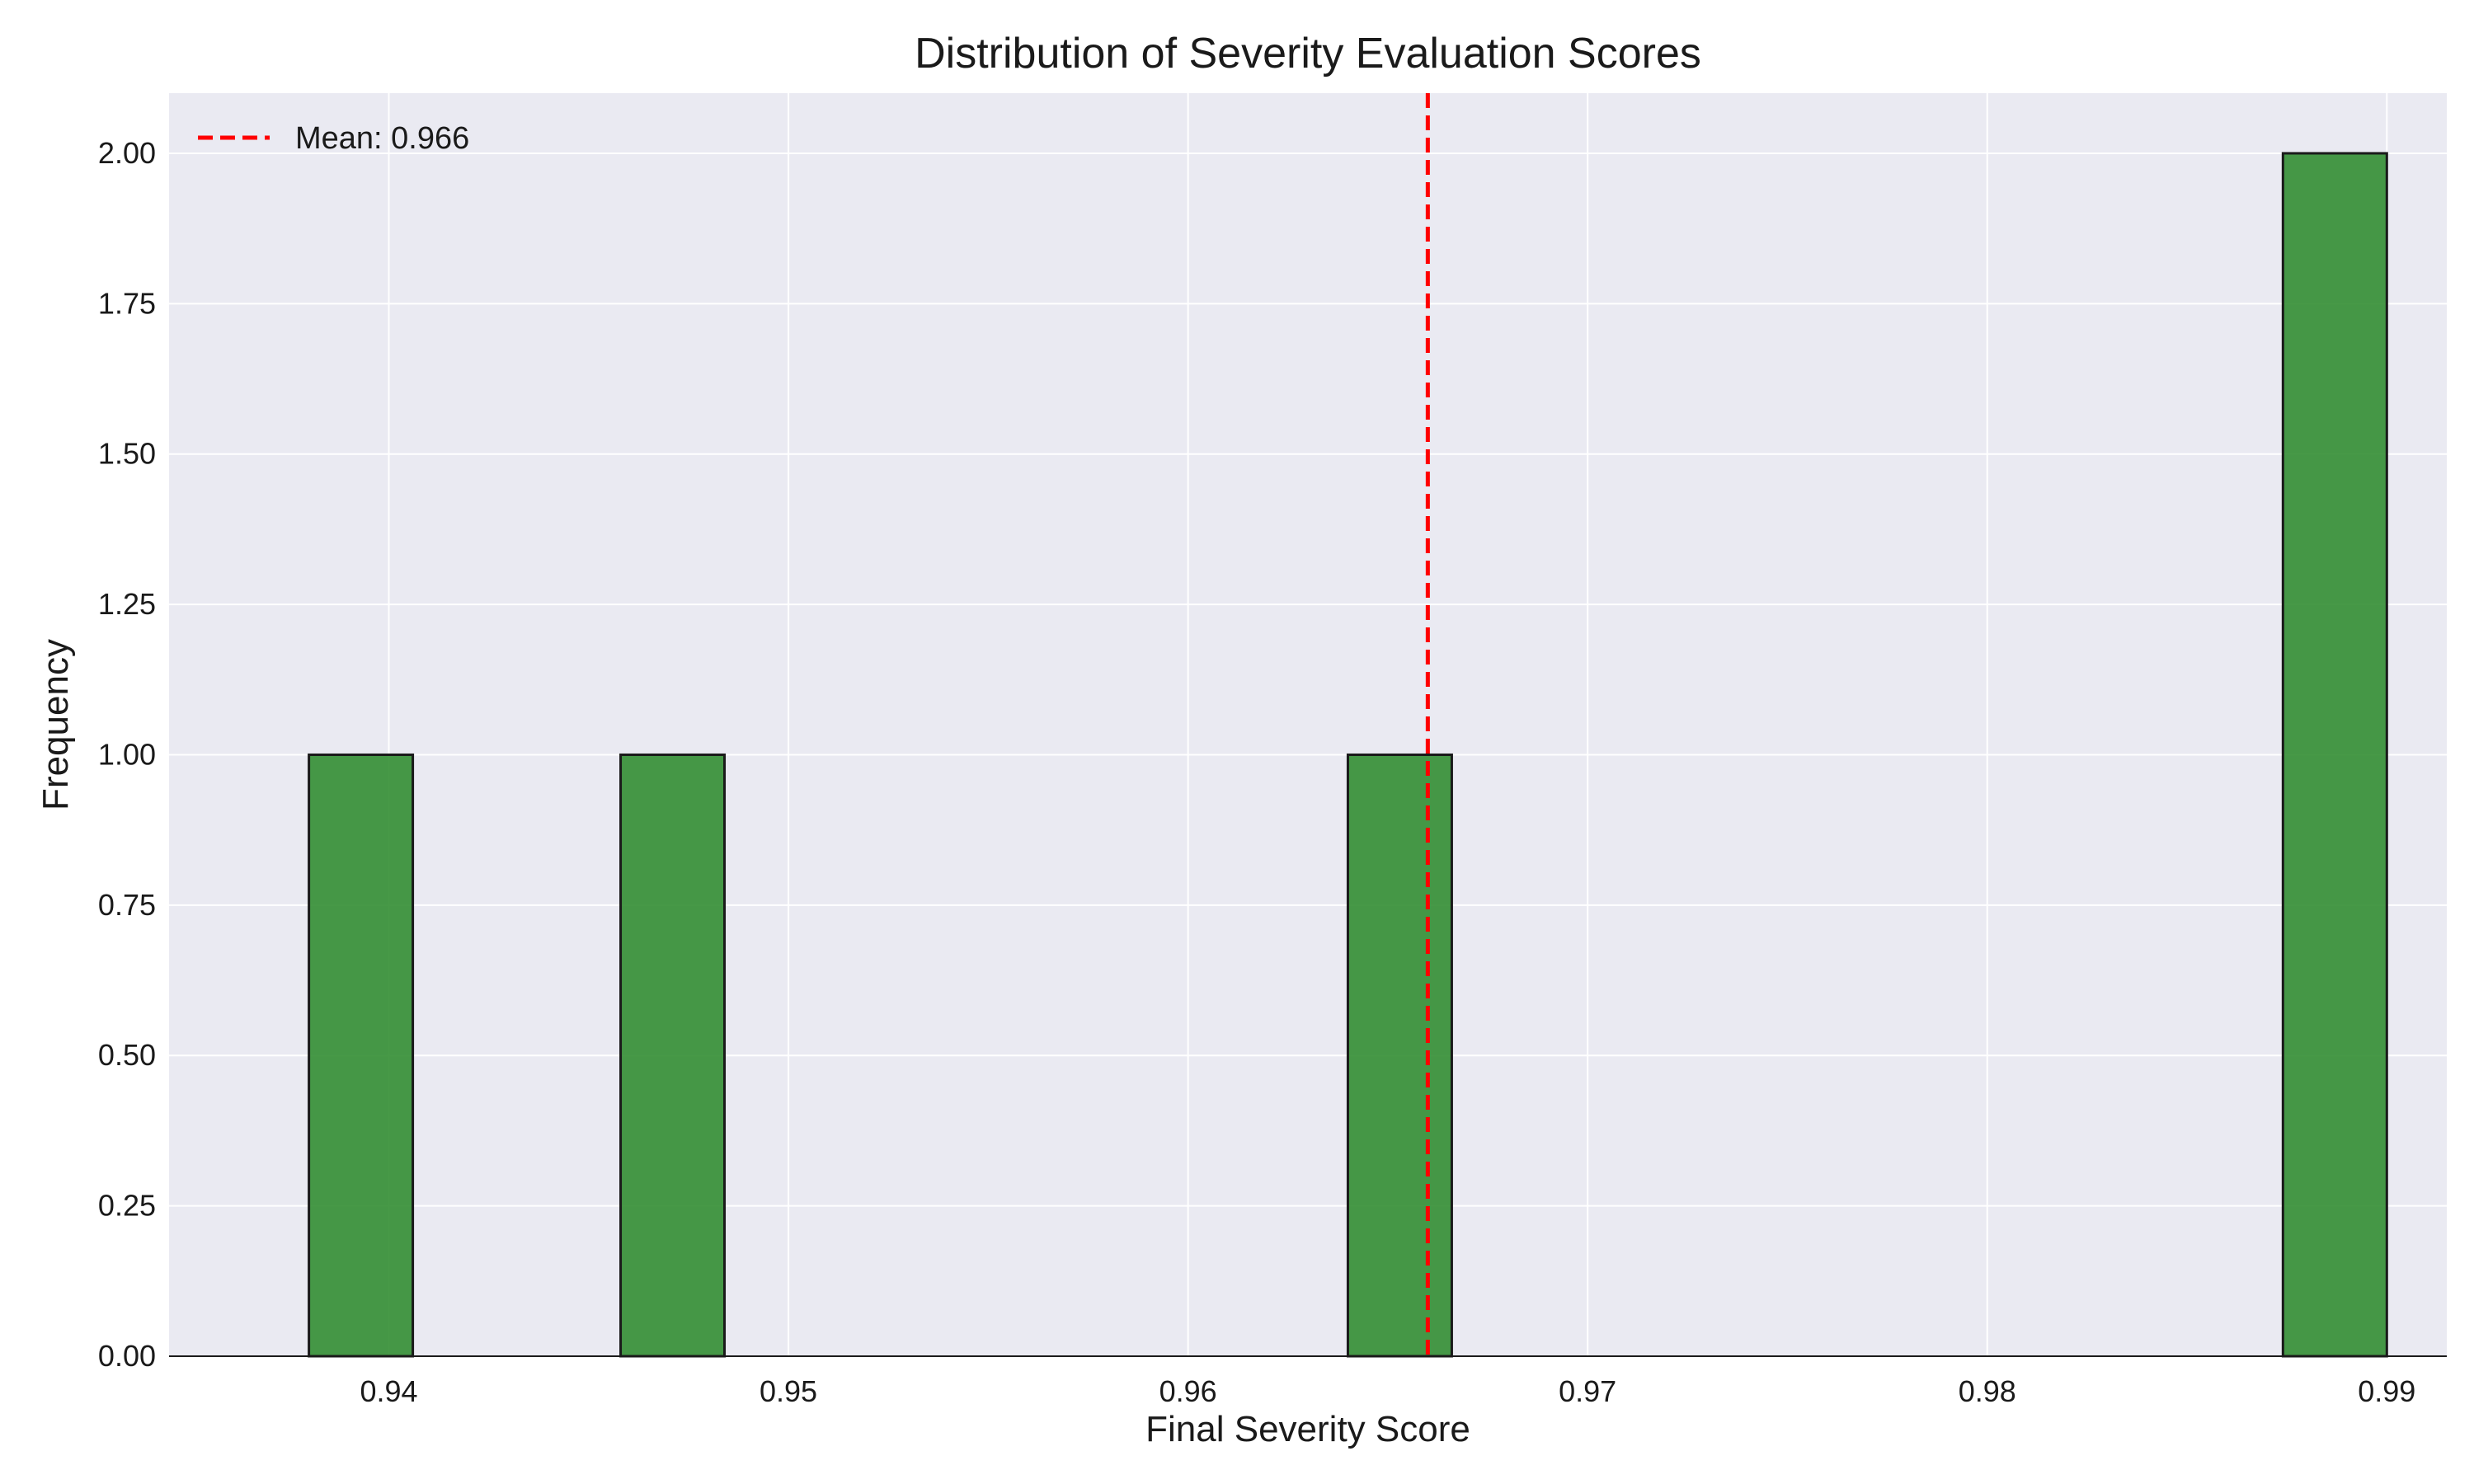 The height and width of the screenshot is (1484, 2474). I want to click on legend-mean-label: Mean: 0.966, so click(382, 138).